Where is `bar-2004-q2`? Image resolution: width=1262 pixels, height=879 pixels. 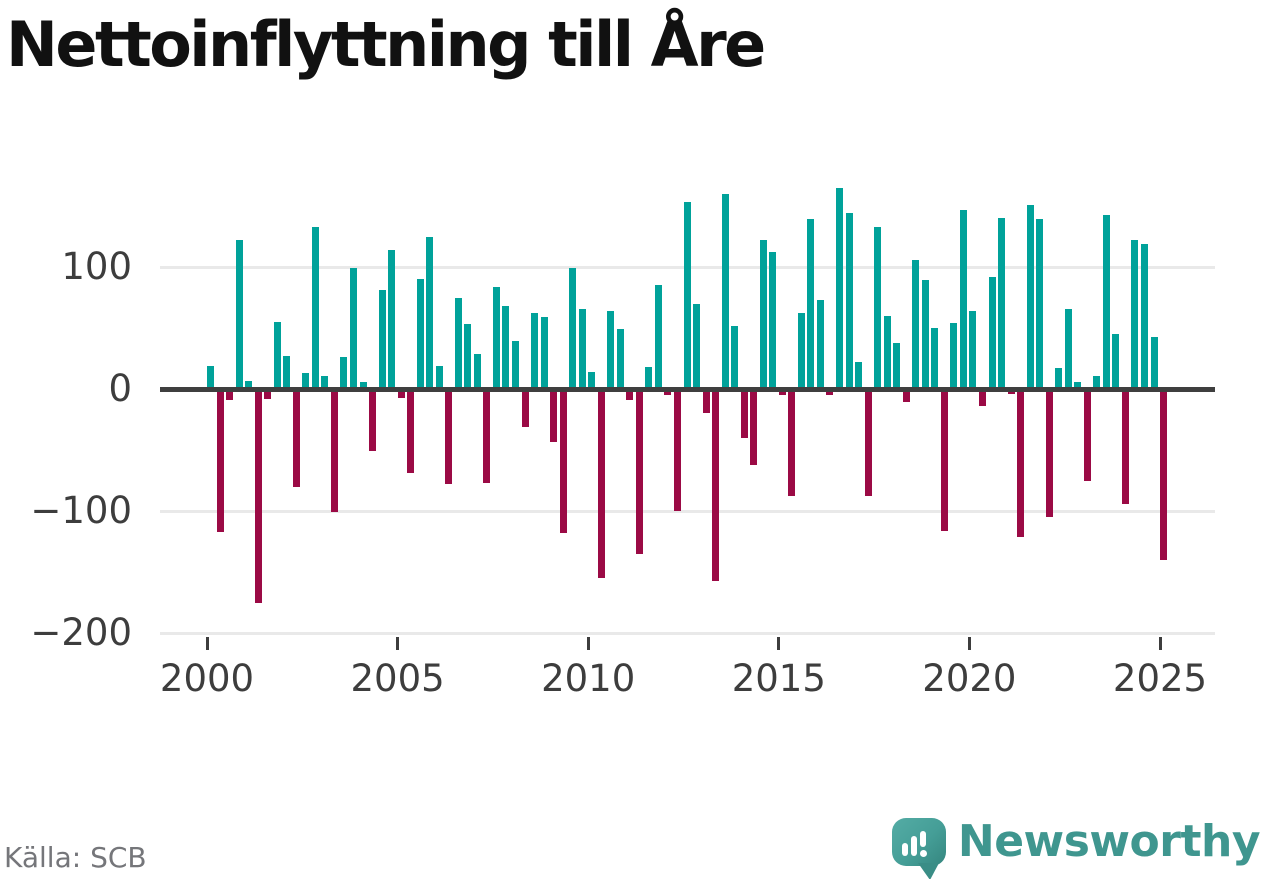 bar-2004-q2 is located at coordinates (372, 420).